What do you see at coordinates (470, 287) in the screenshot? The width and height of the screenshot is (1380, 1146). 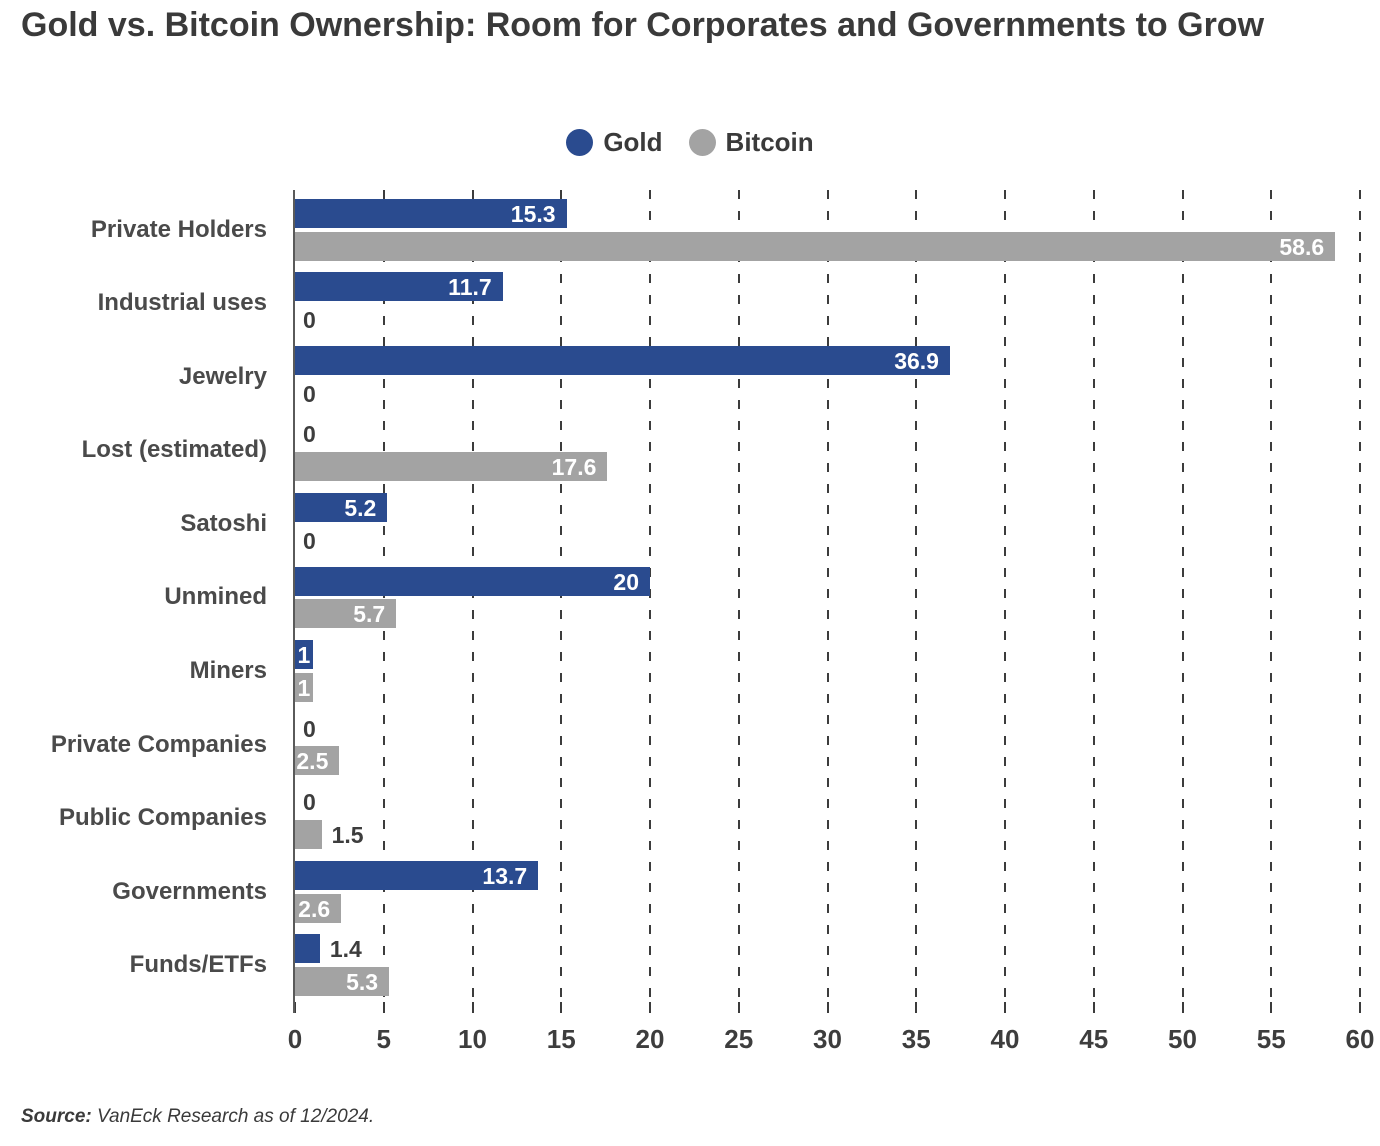 I see `value-label-gold-1: 11.7` at bounding box center [470, 287].